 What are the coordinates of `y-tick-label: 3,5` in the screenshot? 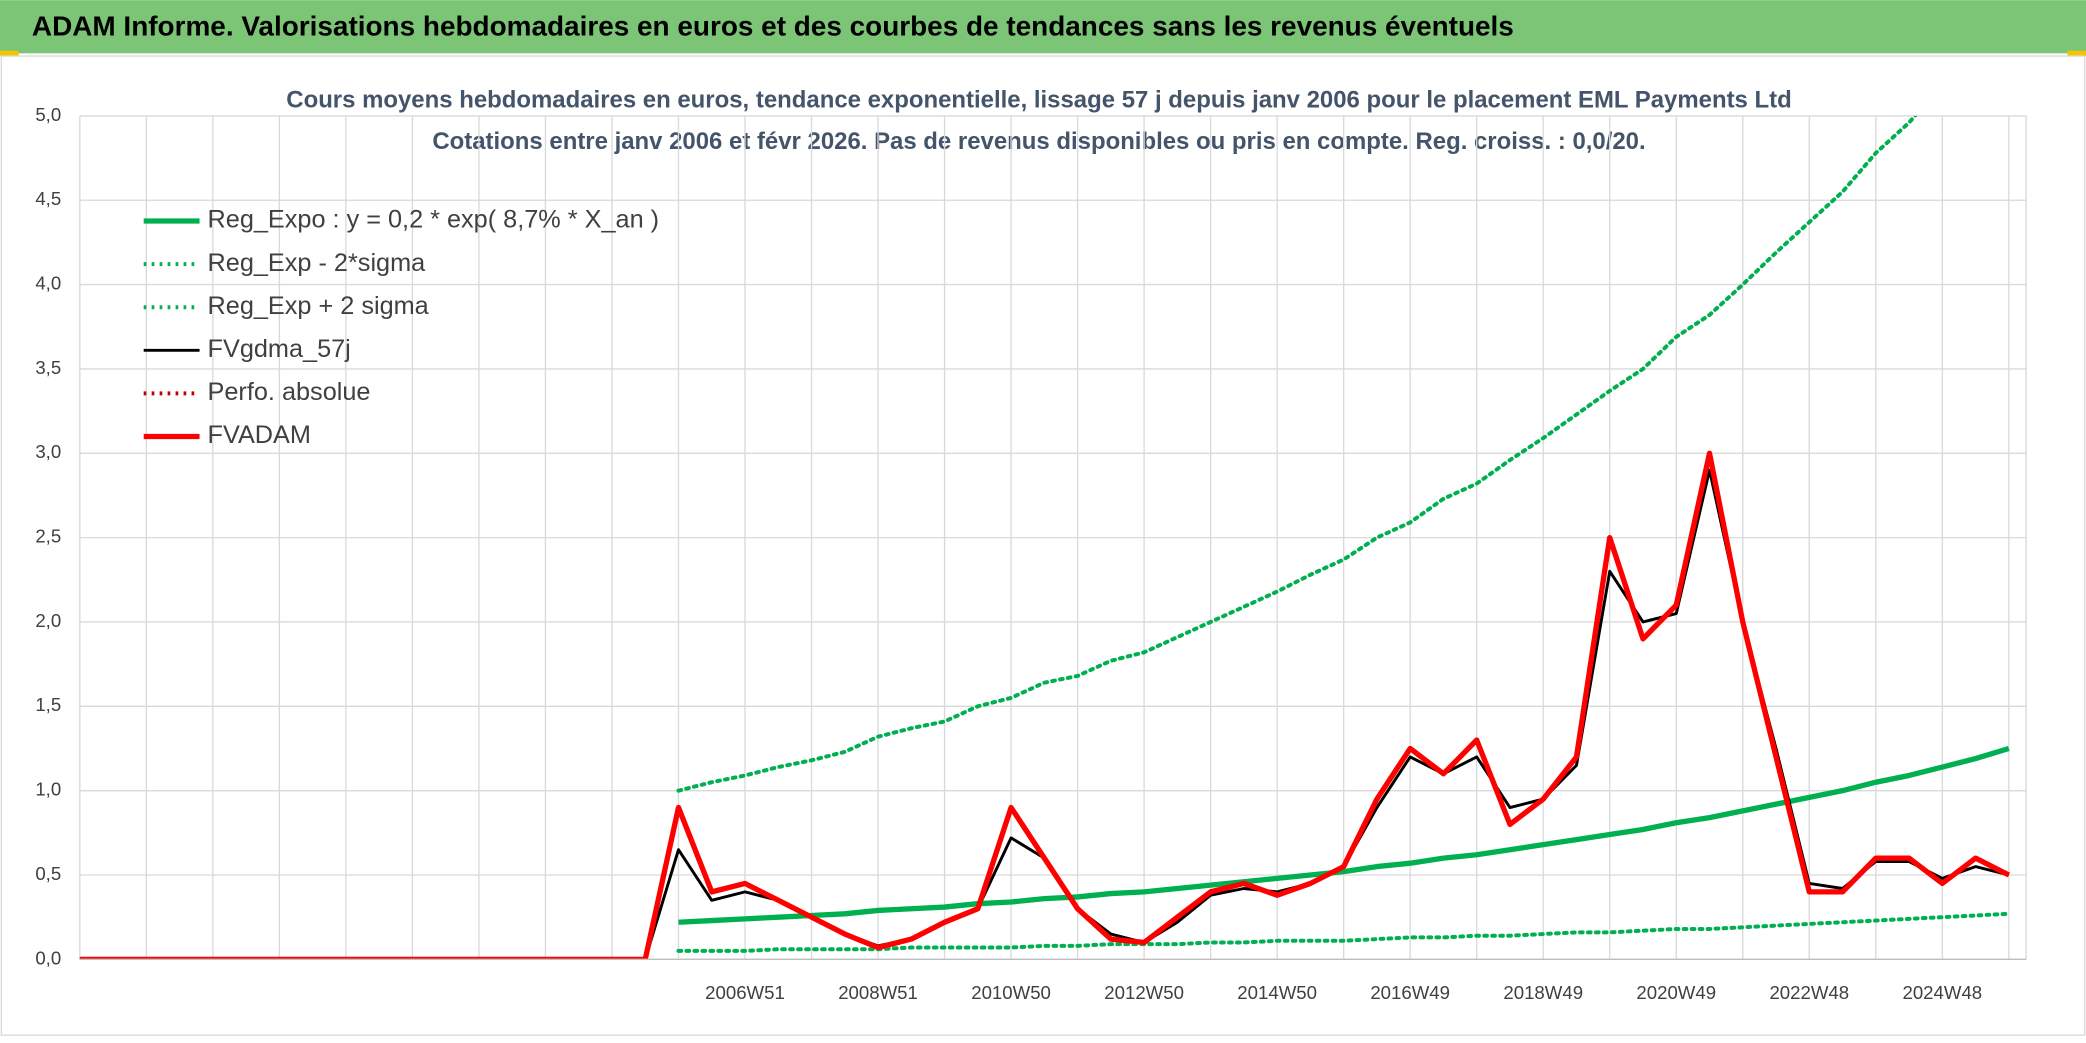 It's located at (48, 367).